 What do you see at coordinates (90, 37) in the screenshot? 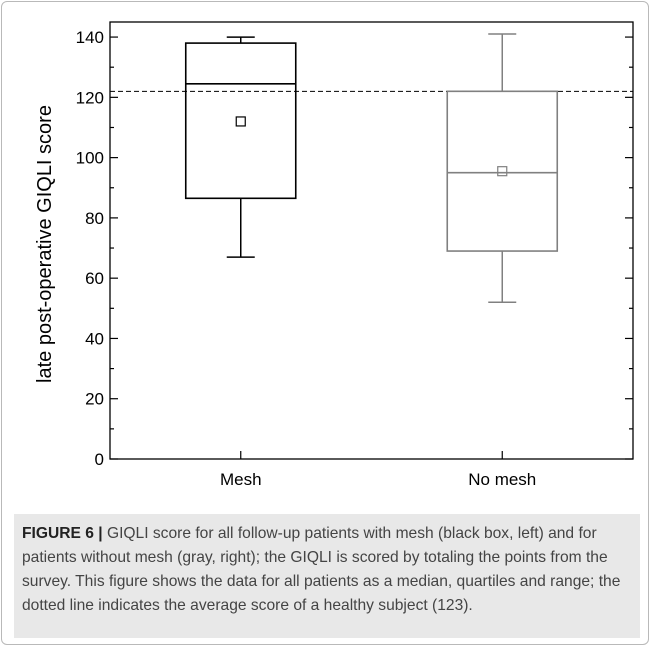
I see `y-tick-label: 140` at bounding box center [90, 37].